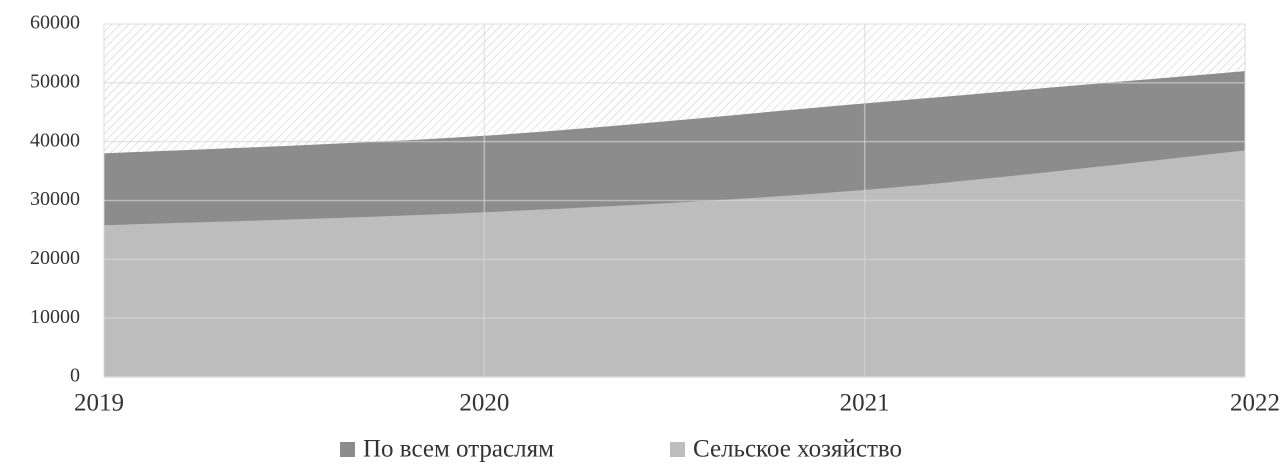 This screenshot has height=468, width=1282. What do you see at coordinates (55, 317) in the screenshot?
I see `y-tick-label: 10000` at bounding box center [55, 317].